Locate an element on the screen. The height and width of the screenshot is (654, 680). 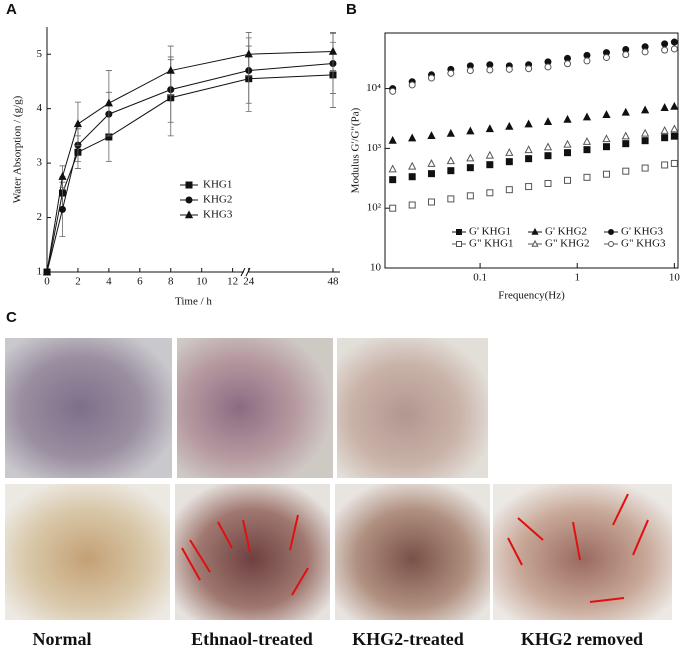
axis-break is located at coordinates (245, 272).